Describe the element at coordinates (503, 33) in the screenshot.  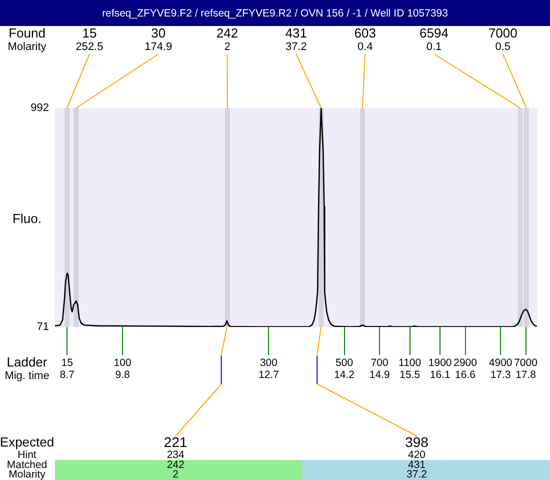
I see `band-label: 7000` at that location.